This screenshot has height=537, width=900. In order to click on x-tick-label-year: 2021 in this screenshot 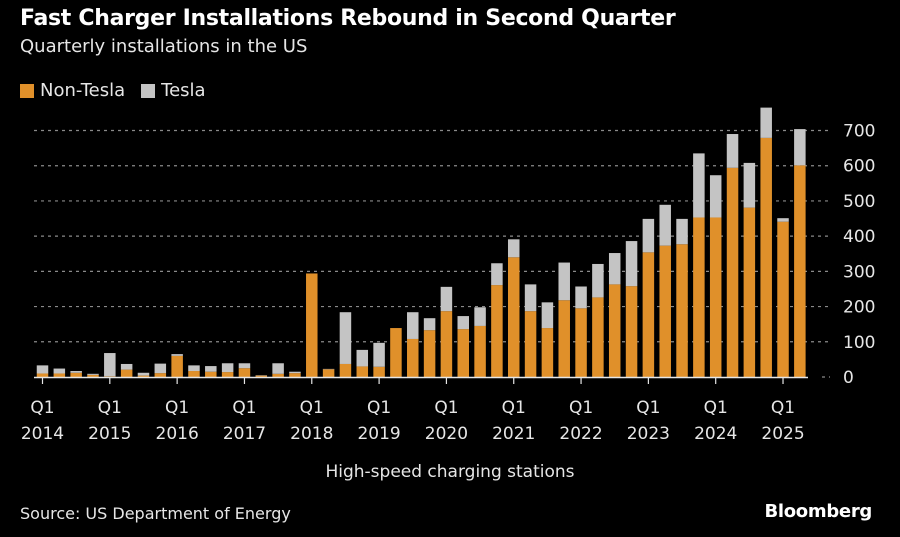, I will do `click(513, 434)`.